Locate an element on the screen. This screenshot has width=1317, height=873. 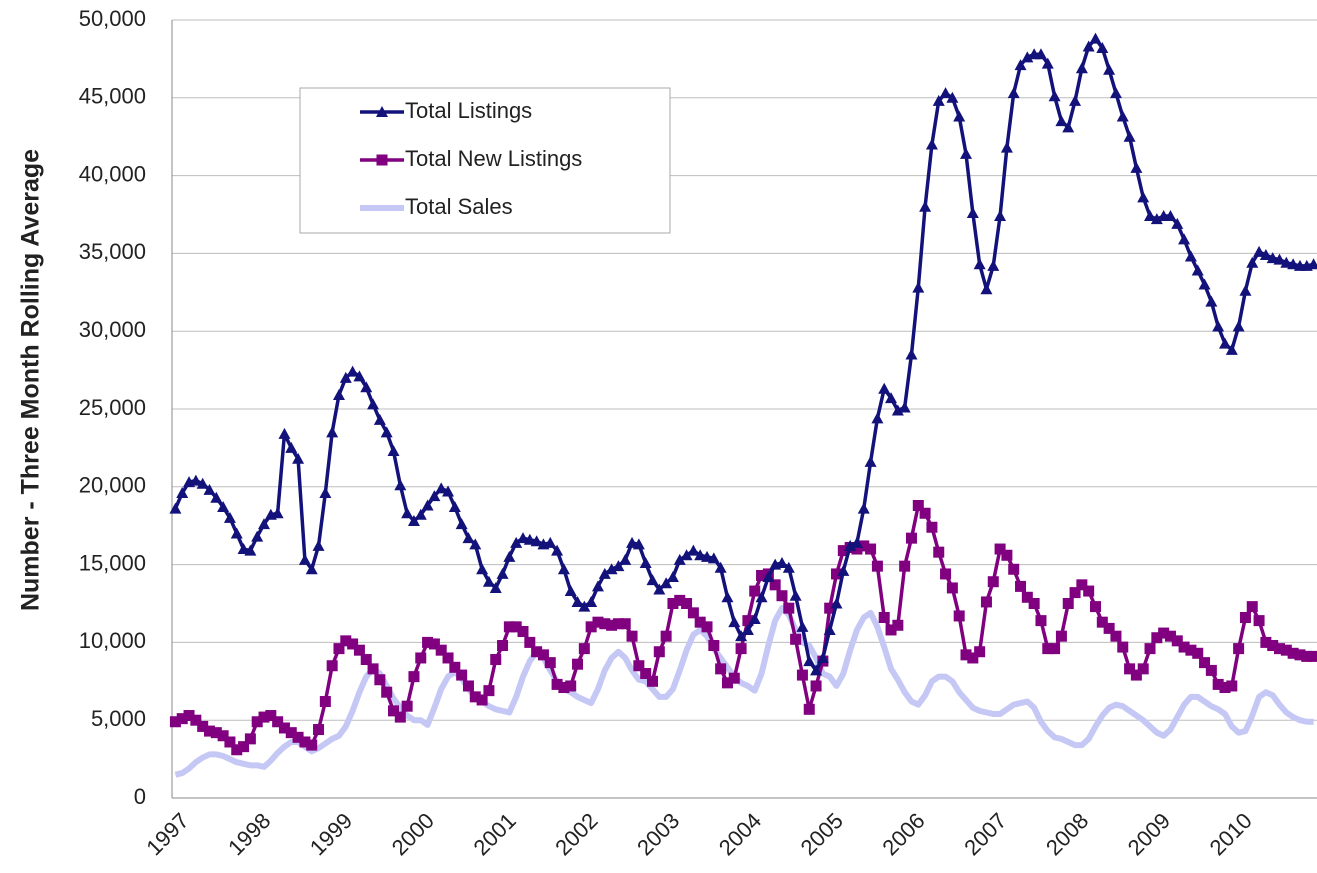
y-tick-label: 30,000 is located at coordinates (112, 329).